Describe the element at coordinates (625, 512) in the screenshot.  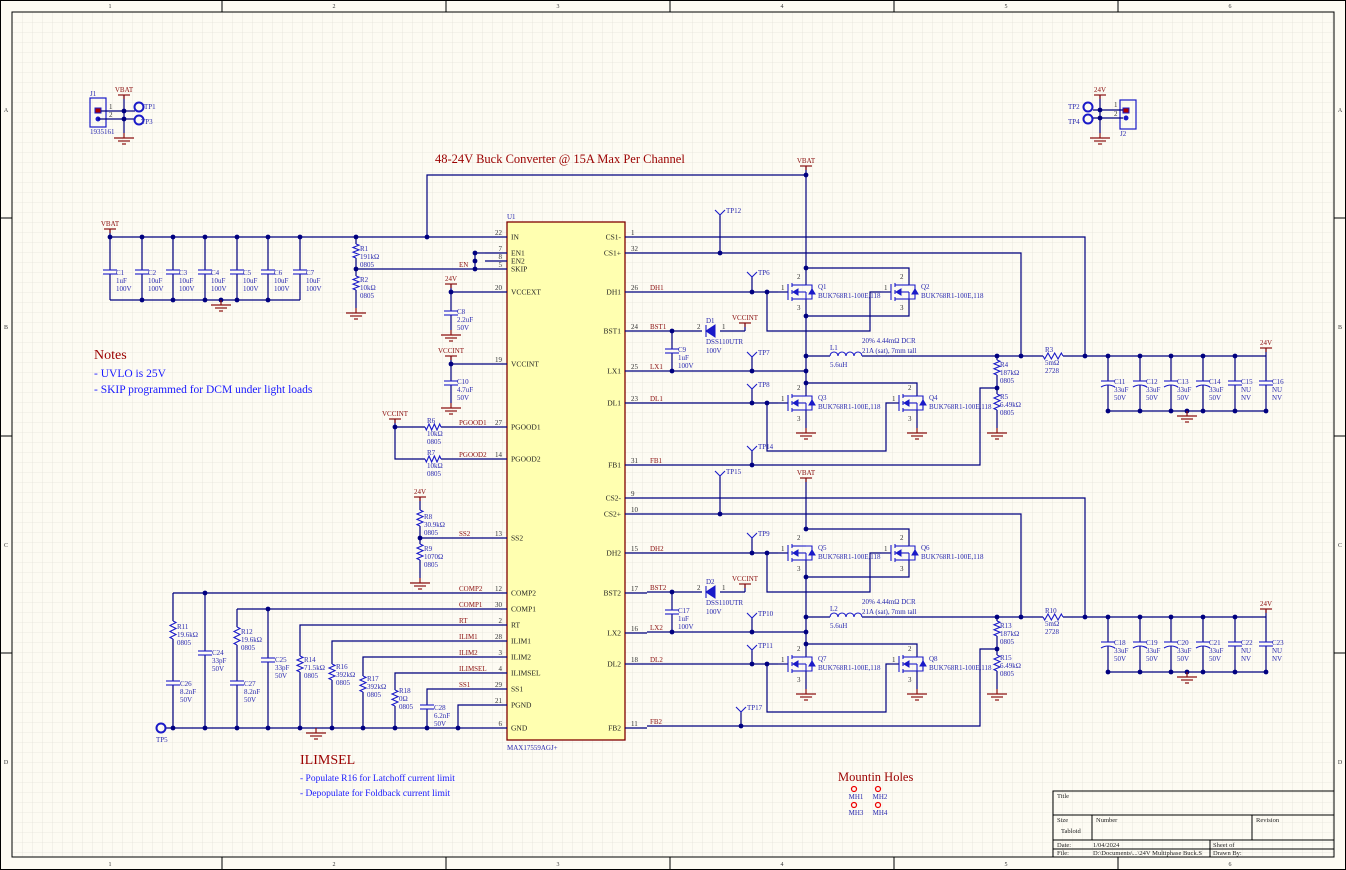
I see `ic-pin-cs2-plus: 10 CS2+` at that location.